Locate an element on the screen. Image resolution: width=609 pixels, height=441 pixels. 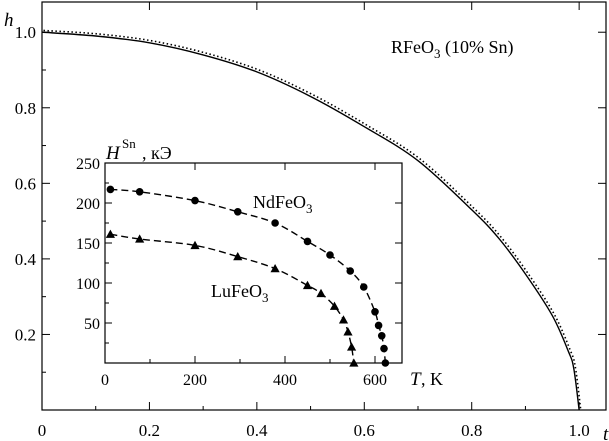
main-y-tick-label: 0.4 is located at coordinates (26, 259).